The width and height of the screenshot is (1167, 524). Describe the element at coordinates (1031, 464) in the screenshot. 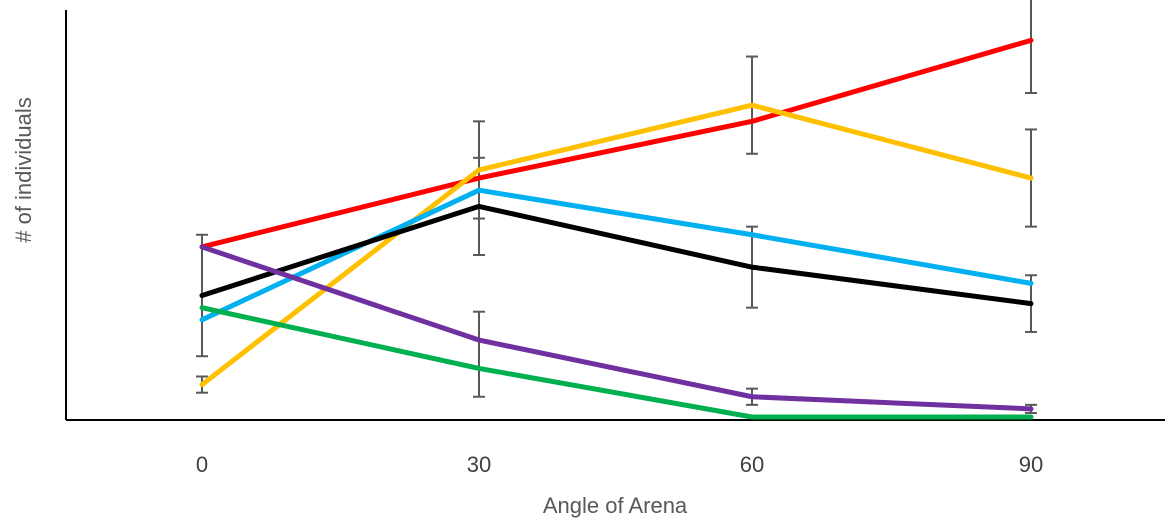

I see `x-tick-label-90: 90` at that location.